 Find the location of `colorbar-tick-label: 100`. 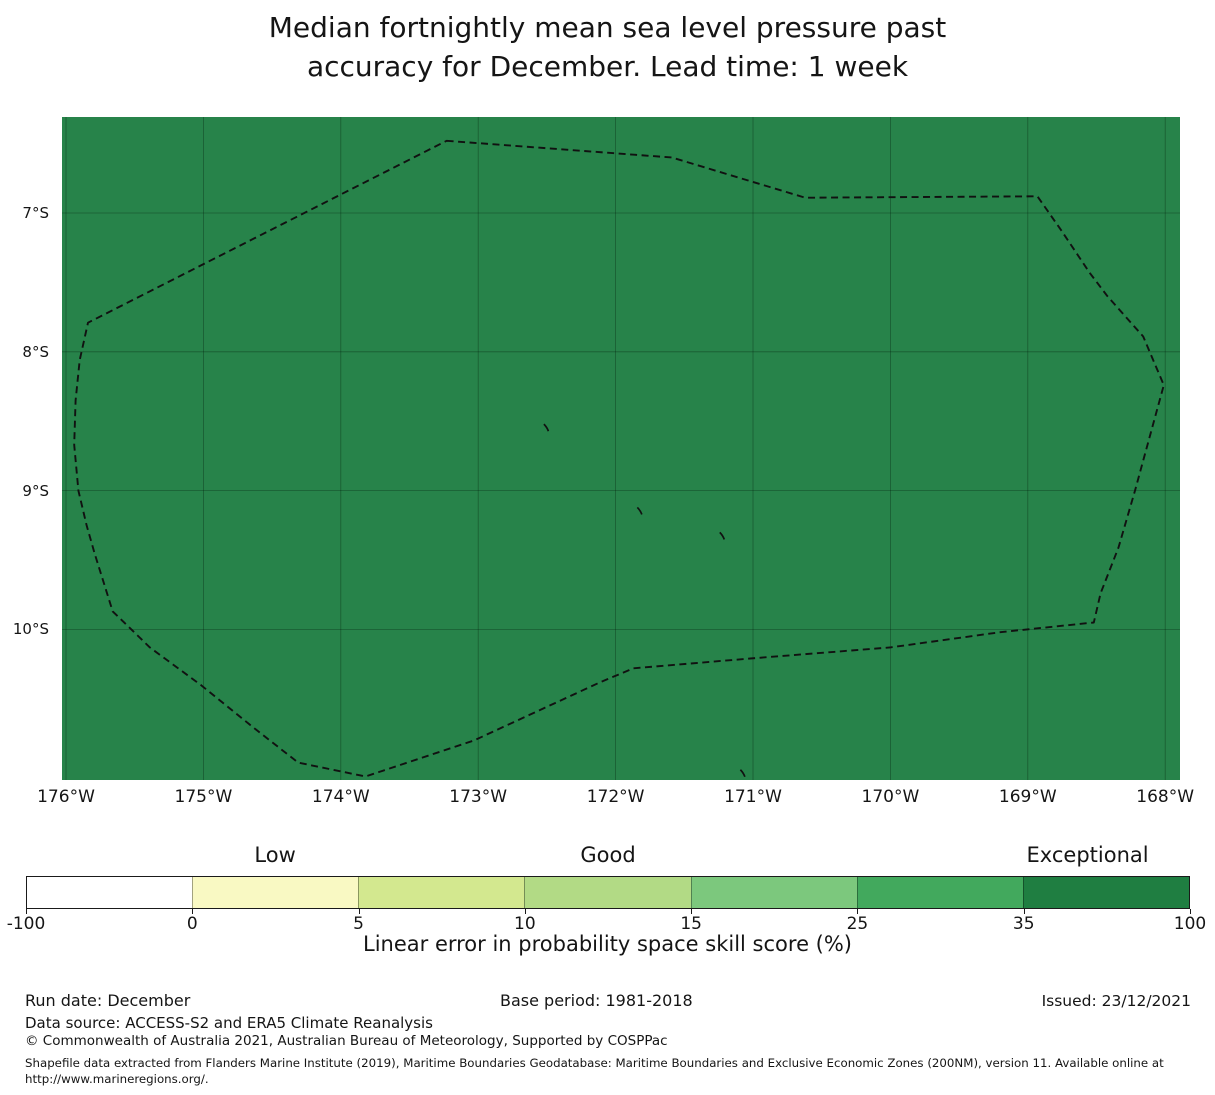

colorbar-tick-label: 100 is located at coordinates (1190, 924).